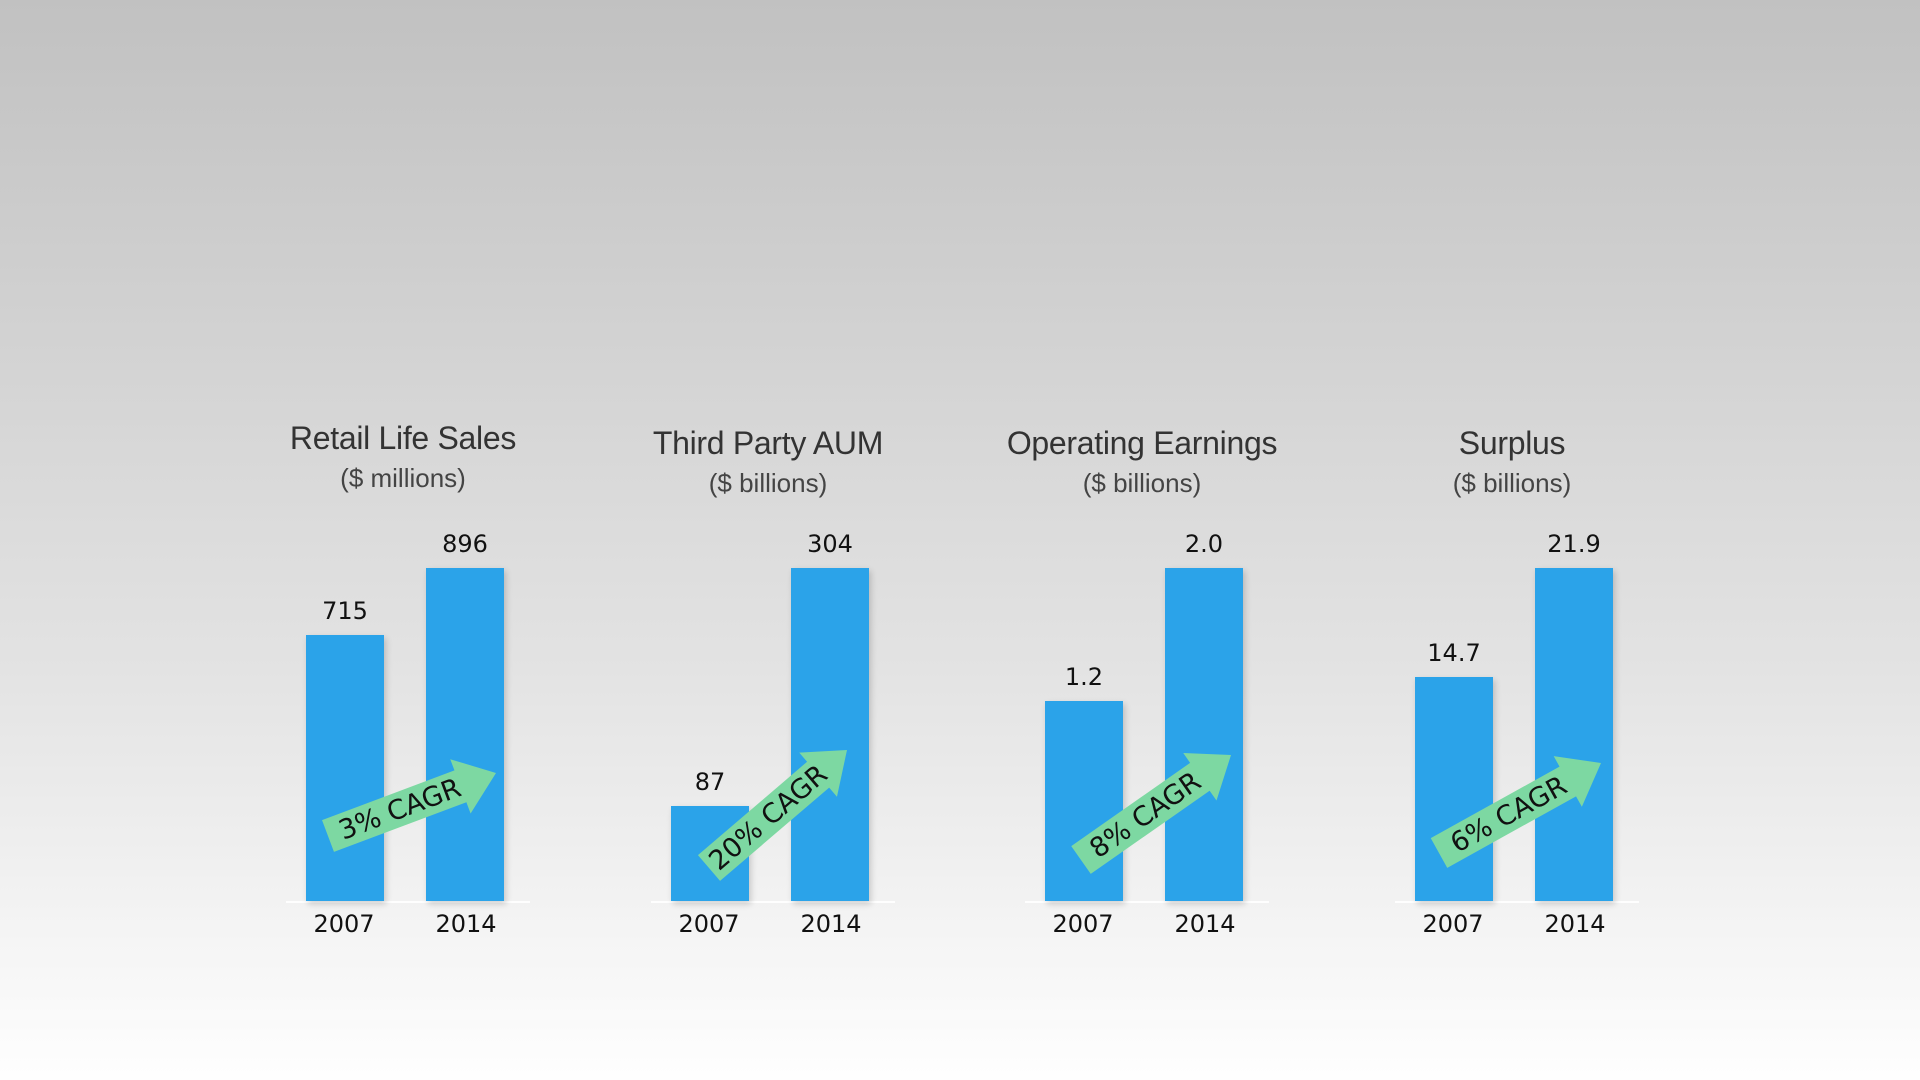 The height and width of the screenshot is (1080, 1920). What do you see at coordinates (345, 611) in the screenshot?
I see `data-label-2007: 715` at bounding box center [345, 611].